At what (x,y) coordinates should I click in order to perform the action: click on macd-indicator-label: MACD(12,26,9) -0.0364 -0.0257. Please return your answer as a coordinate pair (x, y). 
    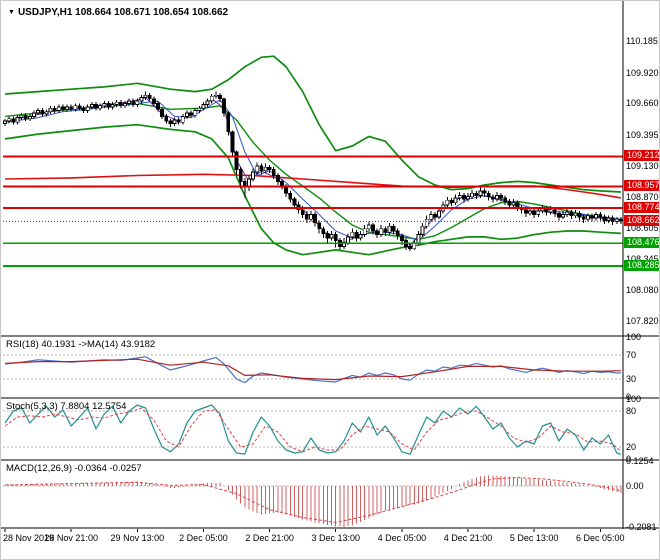
    Looking at the image, I should click on (74, 468).